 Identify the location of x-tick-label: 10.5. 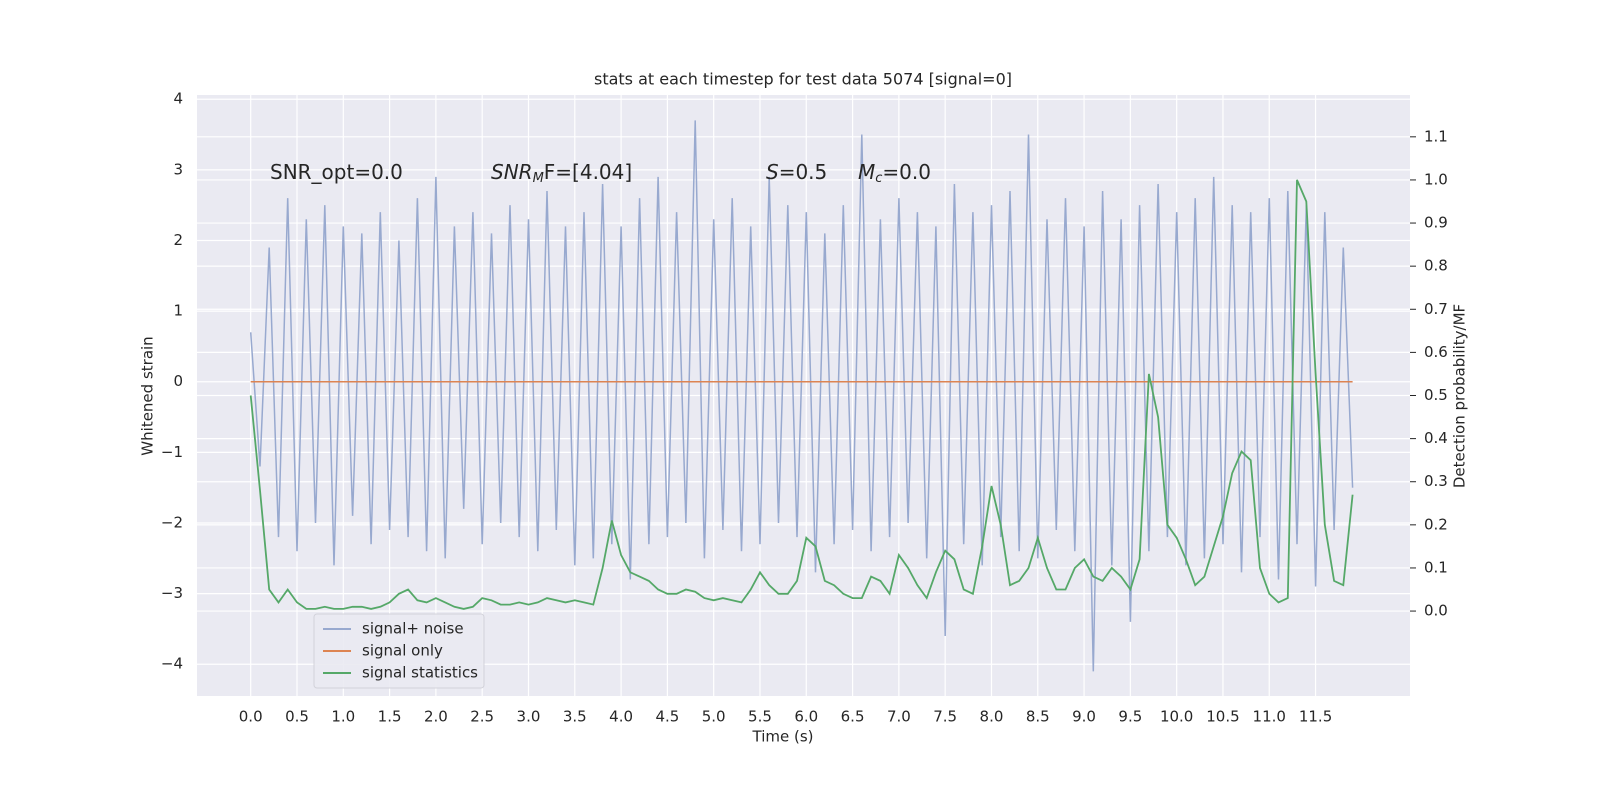
(1222, 717).